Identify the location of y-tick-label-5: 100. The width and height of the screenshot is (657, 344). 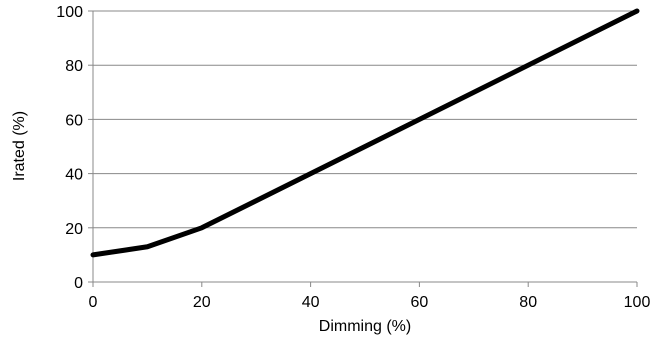
(69, 12).